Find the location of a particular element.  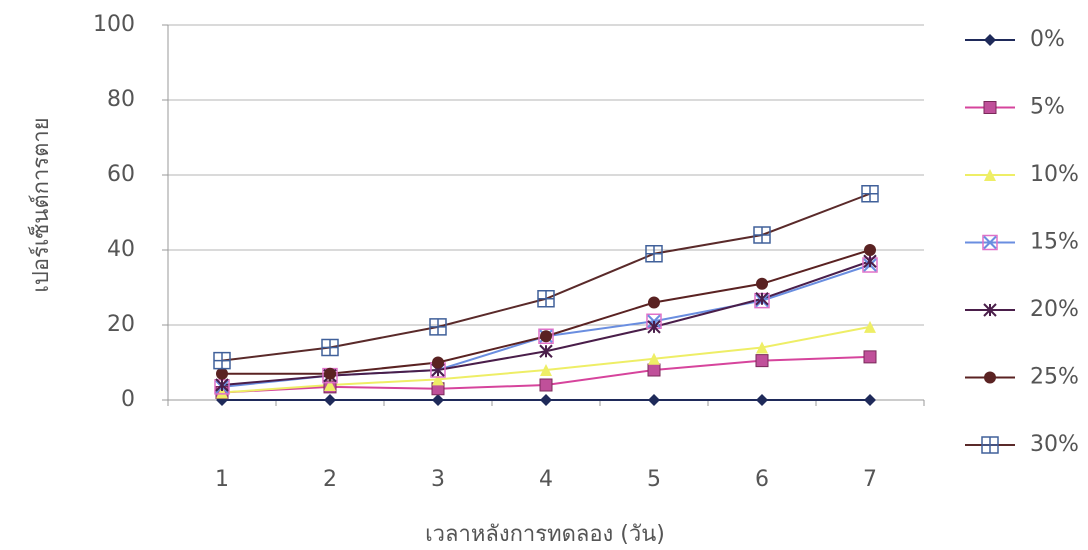

y-tick-label: 80 is located at coordinates (121, 99).